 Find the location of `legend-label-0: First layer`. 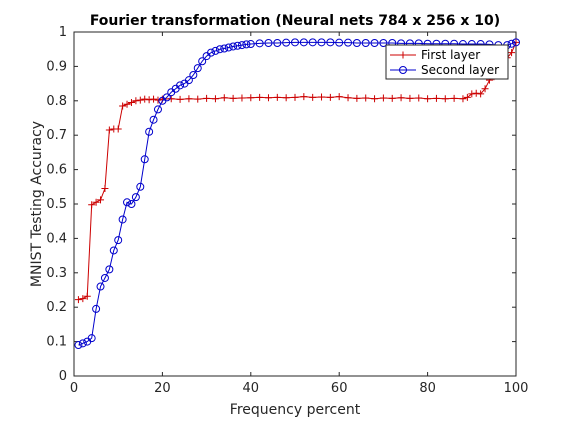

legend-label-0: First layer is located at coordinates (450, 55).